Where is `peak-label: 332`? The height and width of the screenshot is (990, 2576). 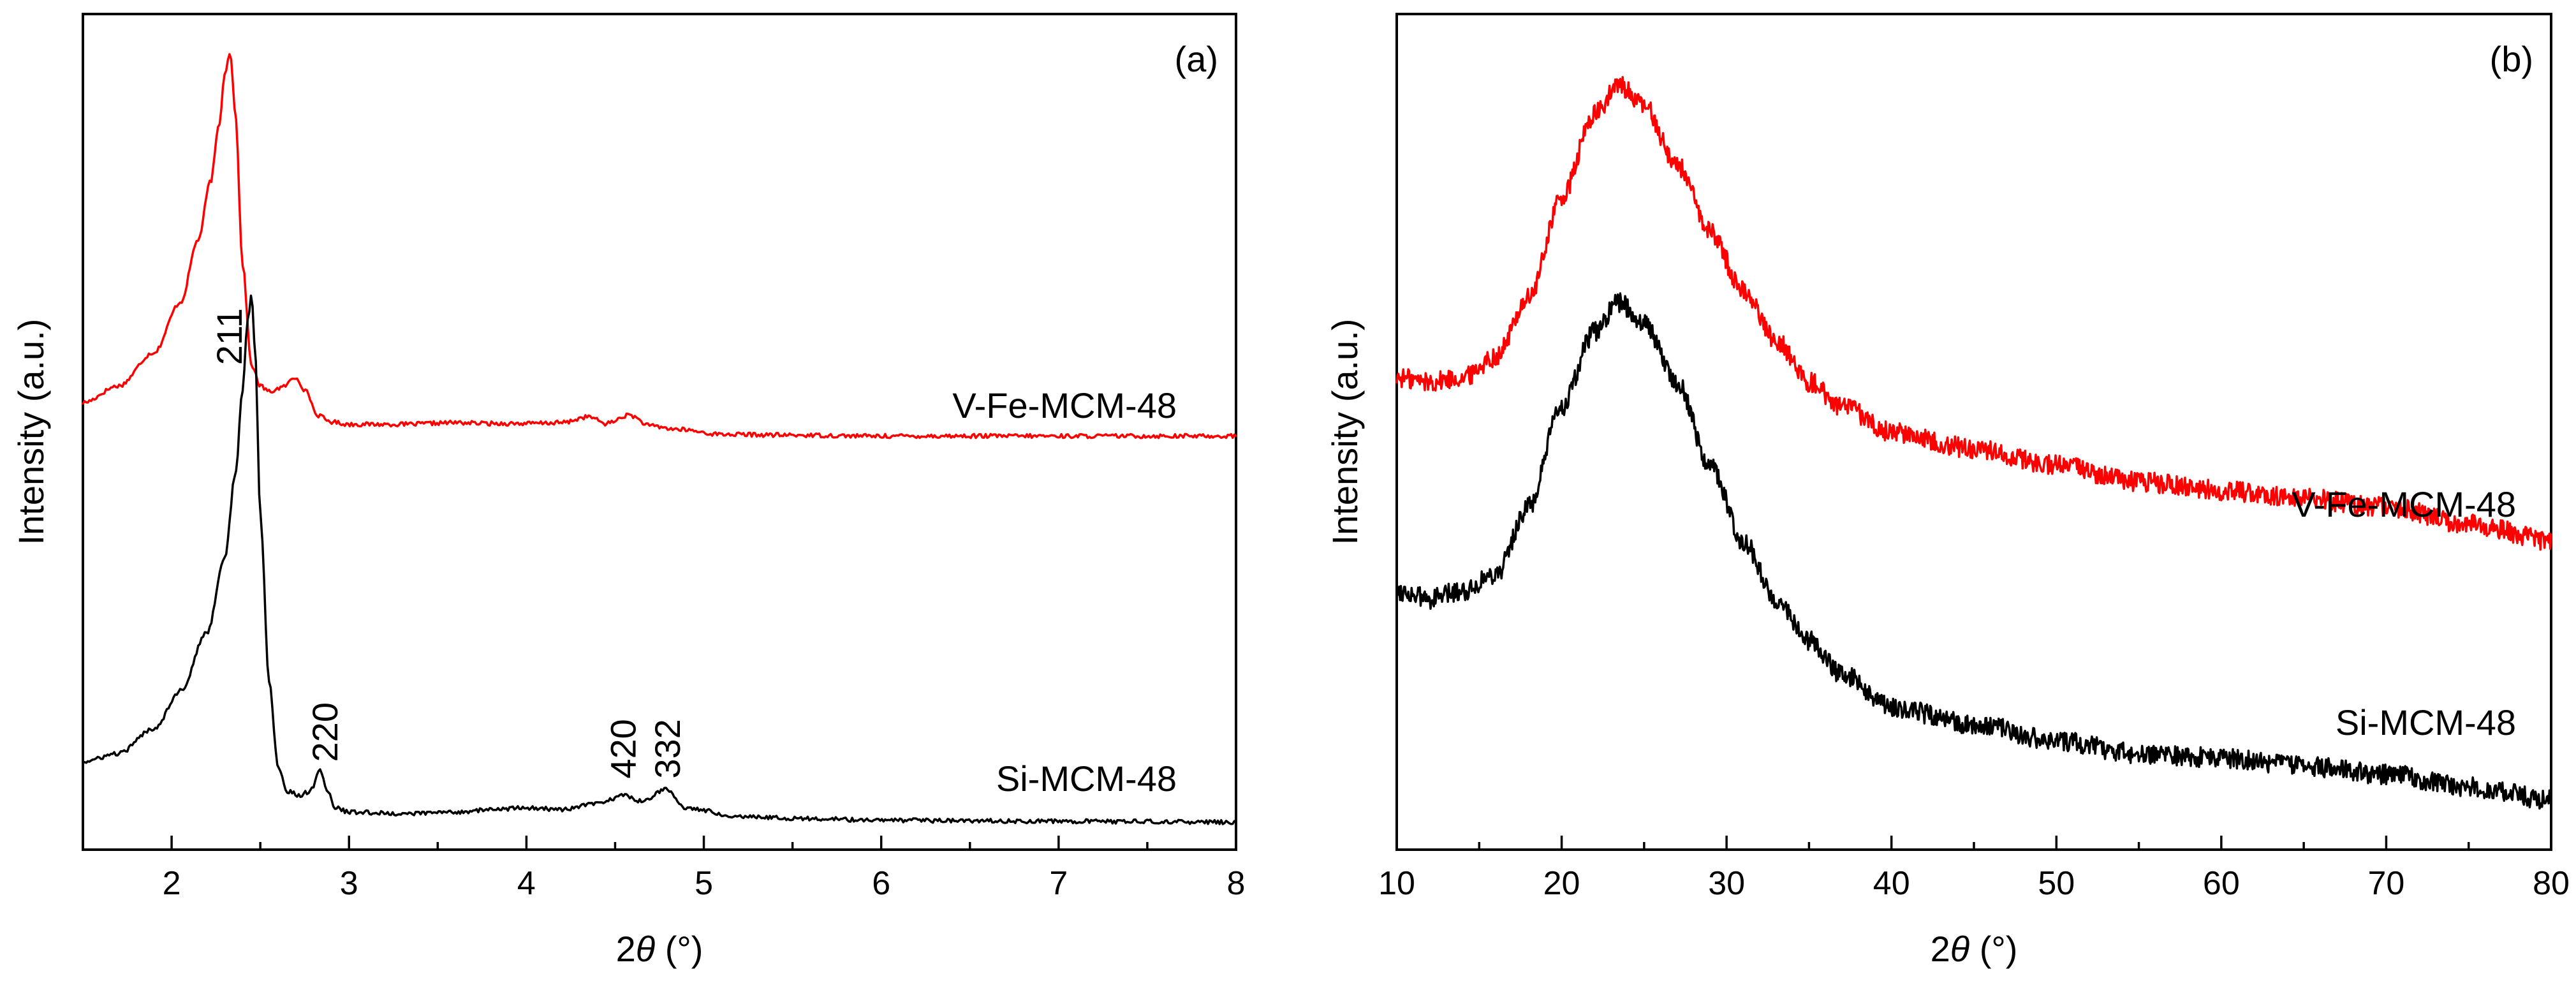 peak-label: 332 is located at coordinates (667, 748).